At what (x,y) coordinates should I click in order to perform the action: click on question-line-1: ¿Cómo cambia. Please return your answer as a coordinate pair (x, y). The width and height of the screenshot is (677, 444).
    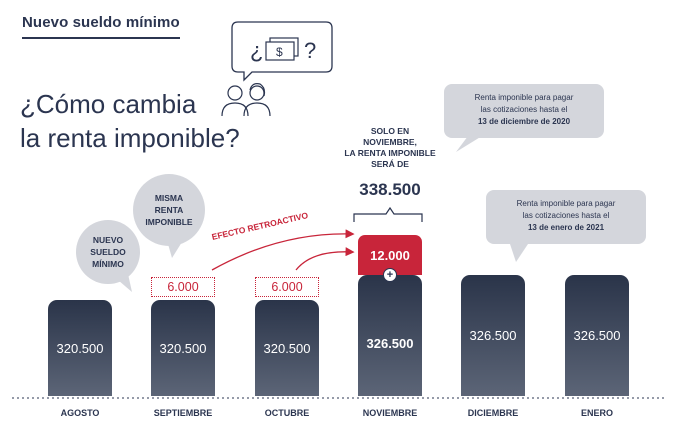
    Looking at the image, I should click on (108, 104).